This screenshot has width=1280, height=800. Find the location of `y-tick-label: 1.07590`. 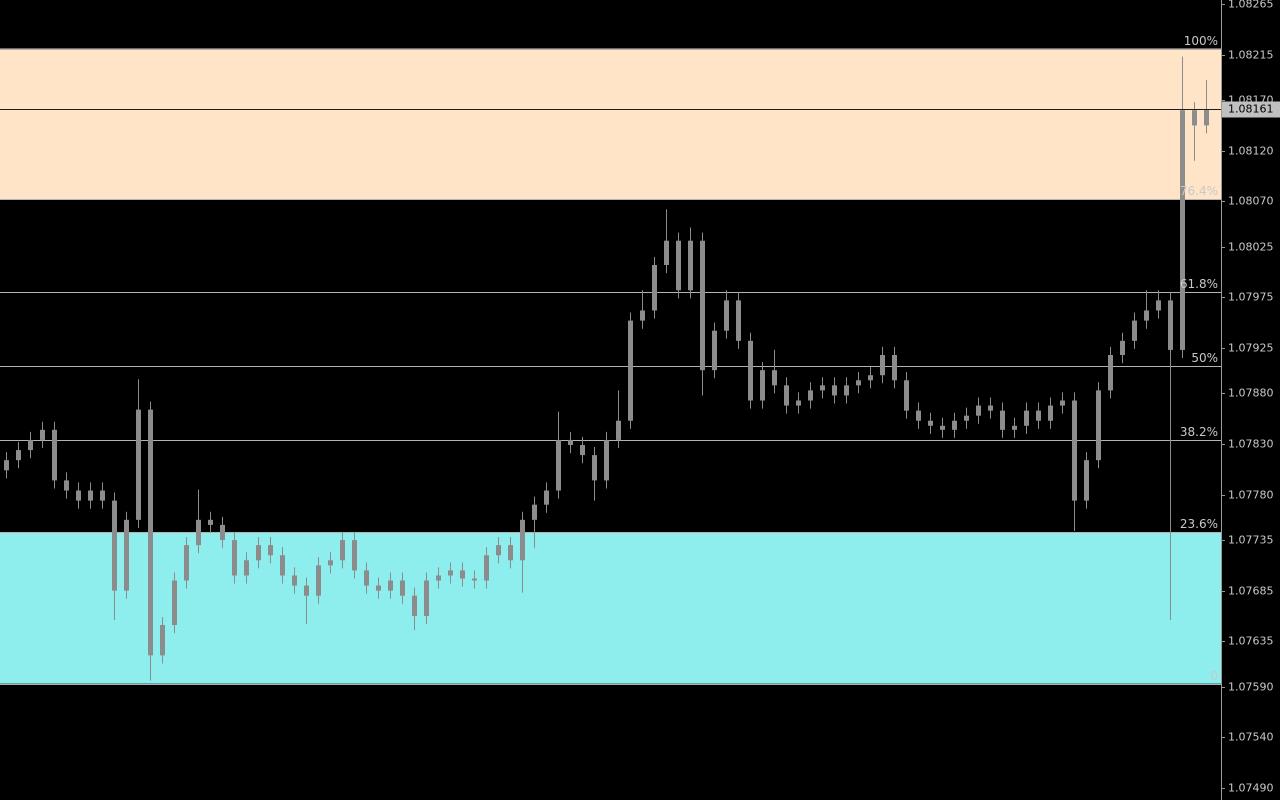

y-tick-label: 1.07590 is located at coordinates (1251, 687).